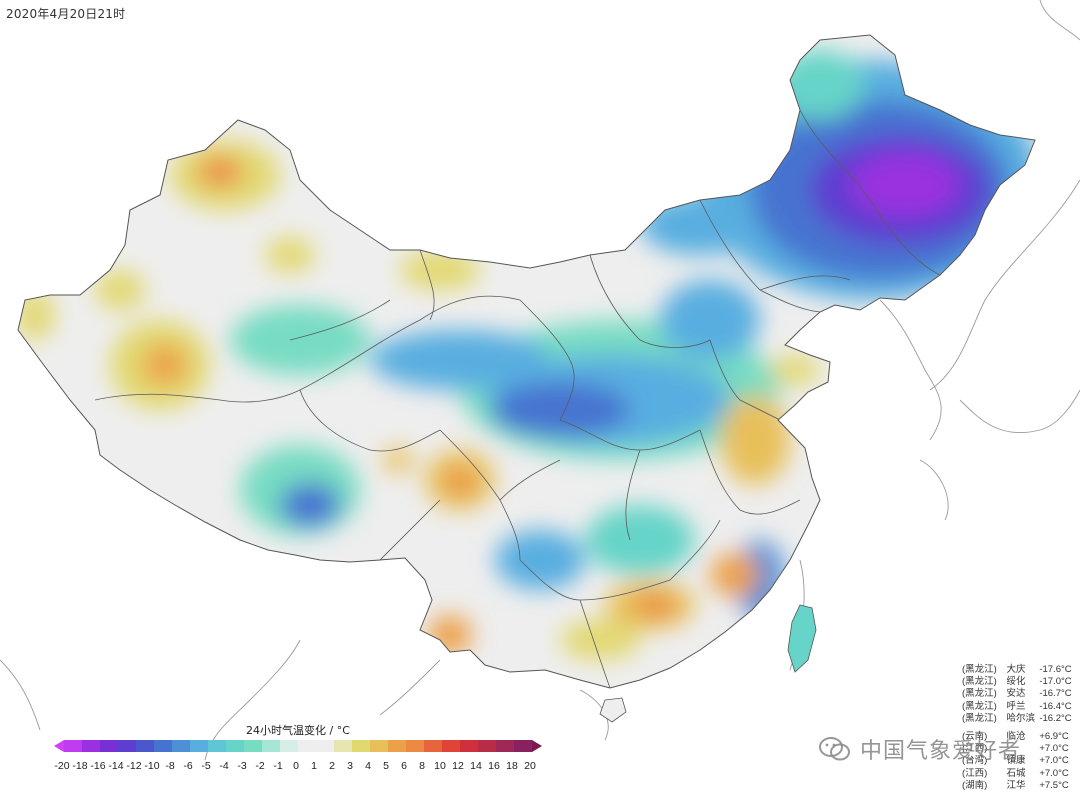 This screenshot has height=796, width=1080. What do you see at coordinates (134, 766) in the screenshot?
I see `legend-tick-label: -12` at bounding box center [134, 766].